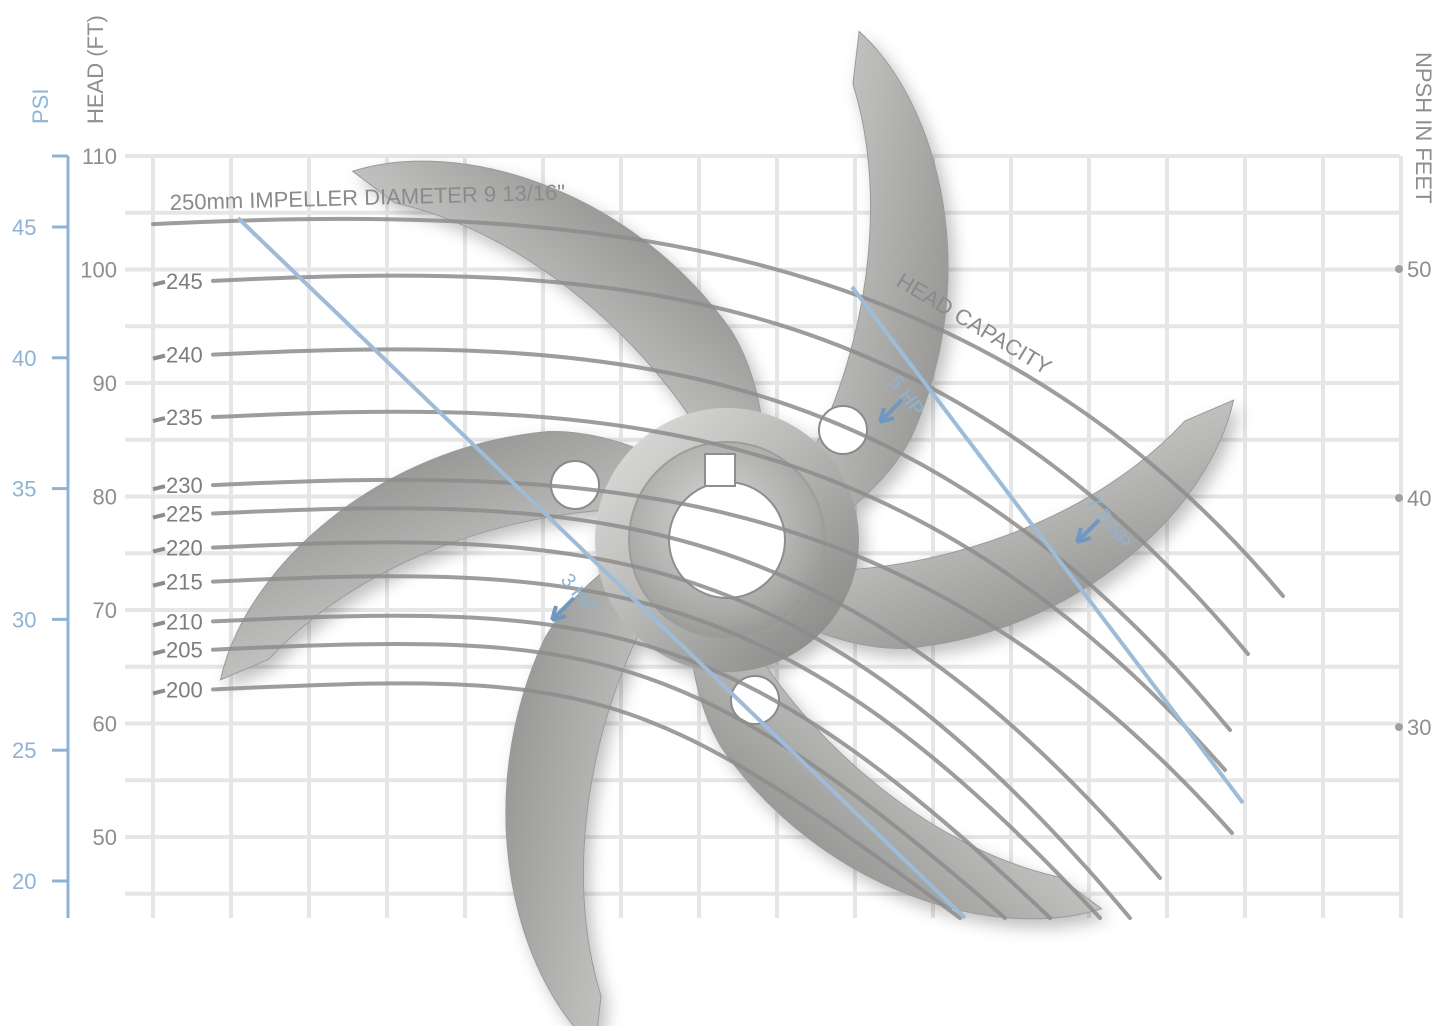  Describe the element at coordinates (98, 270) in the screenshot. I see `head-tick-label: 100` at that location.